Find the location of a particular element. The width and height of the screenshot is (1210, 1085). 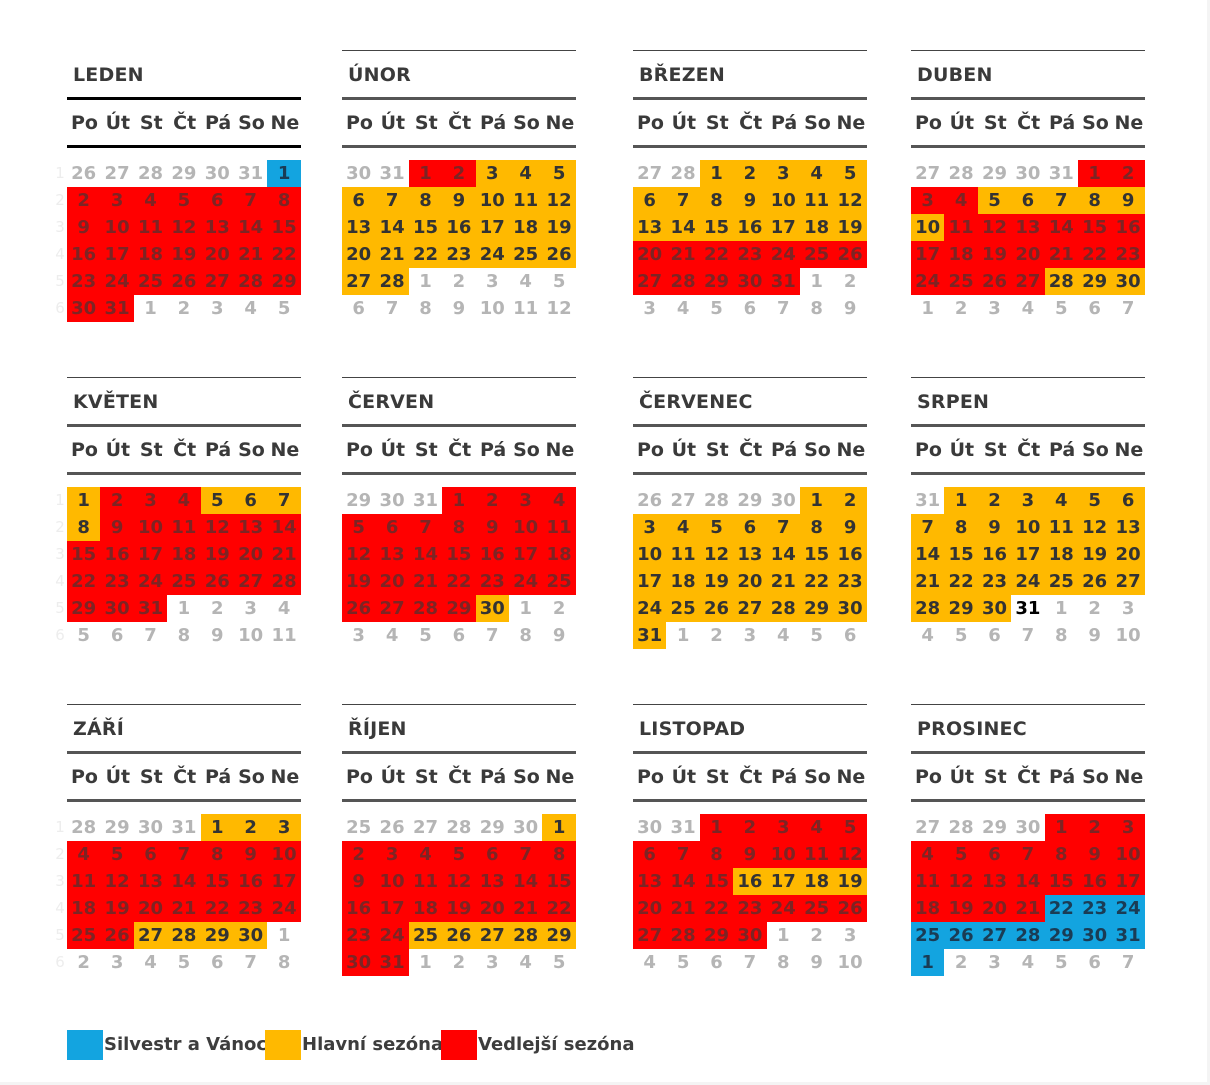

day-cell: 12 is located at coordinates (850, 200).